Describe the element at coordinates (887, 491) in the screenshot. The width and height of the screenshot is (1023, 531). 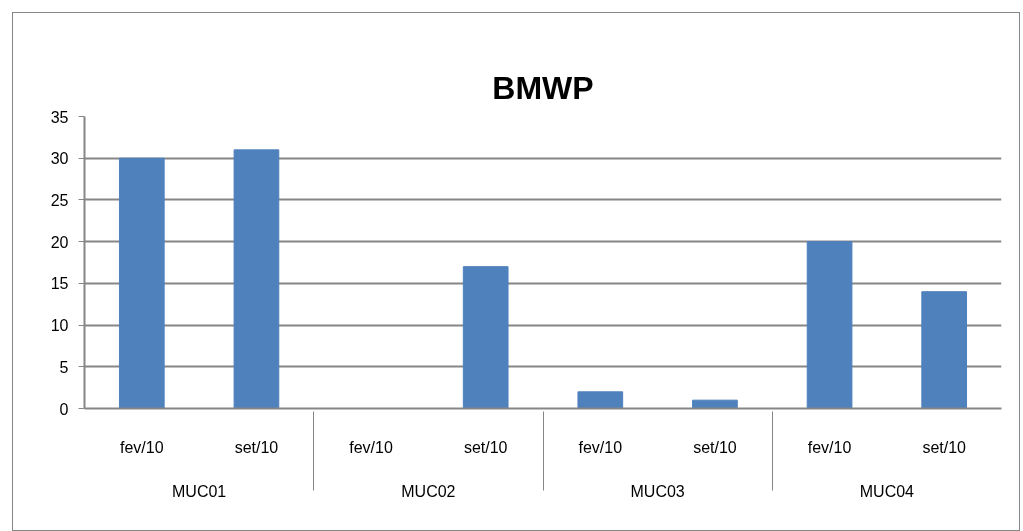
I see `x-tick-label: MUC04` at that location.